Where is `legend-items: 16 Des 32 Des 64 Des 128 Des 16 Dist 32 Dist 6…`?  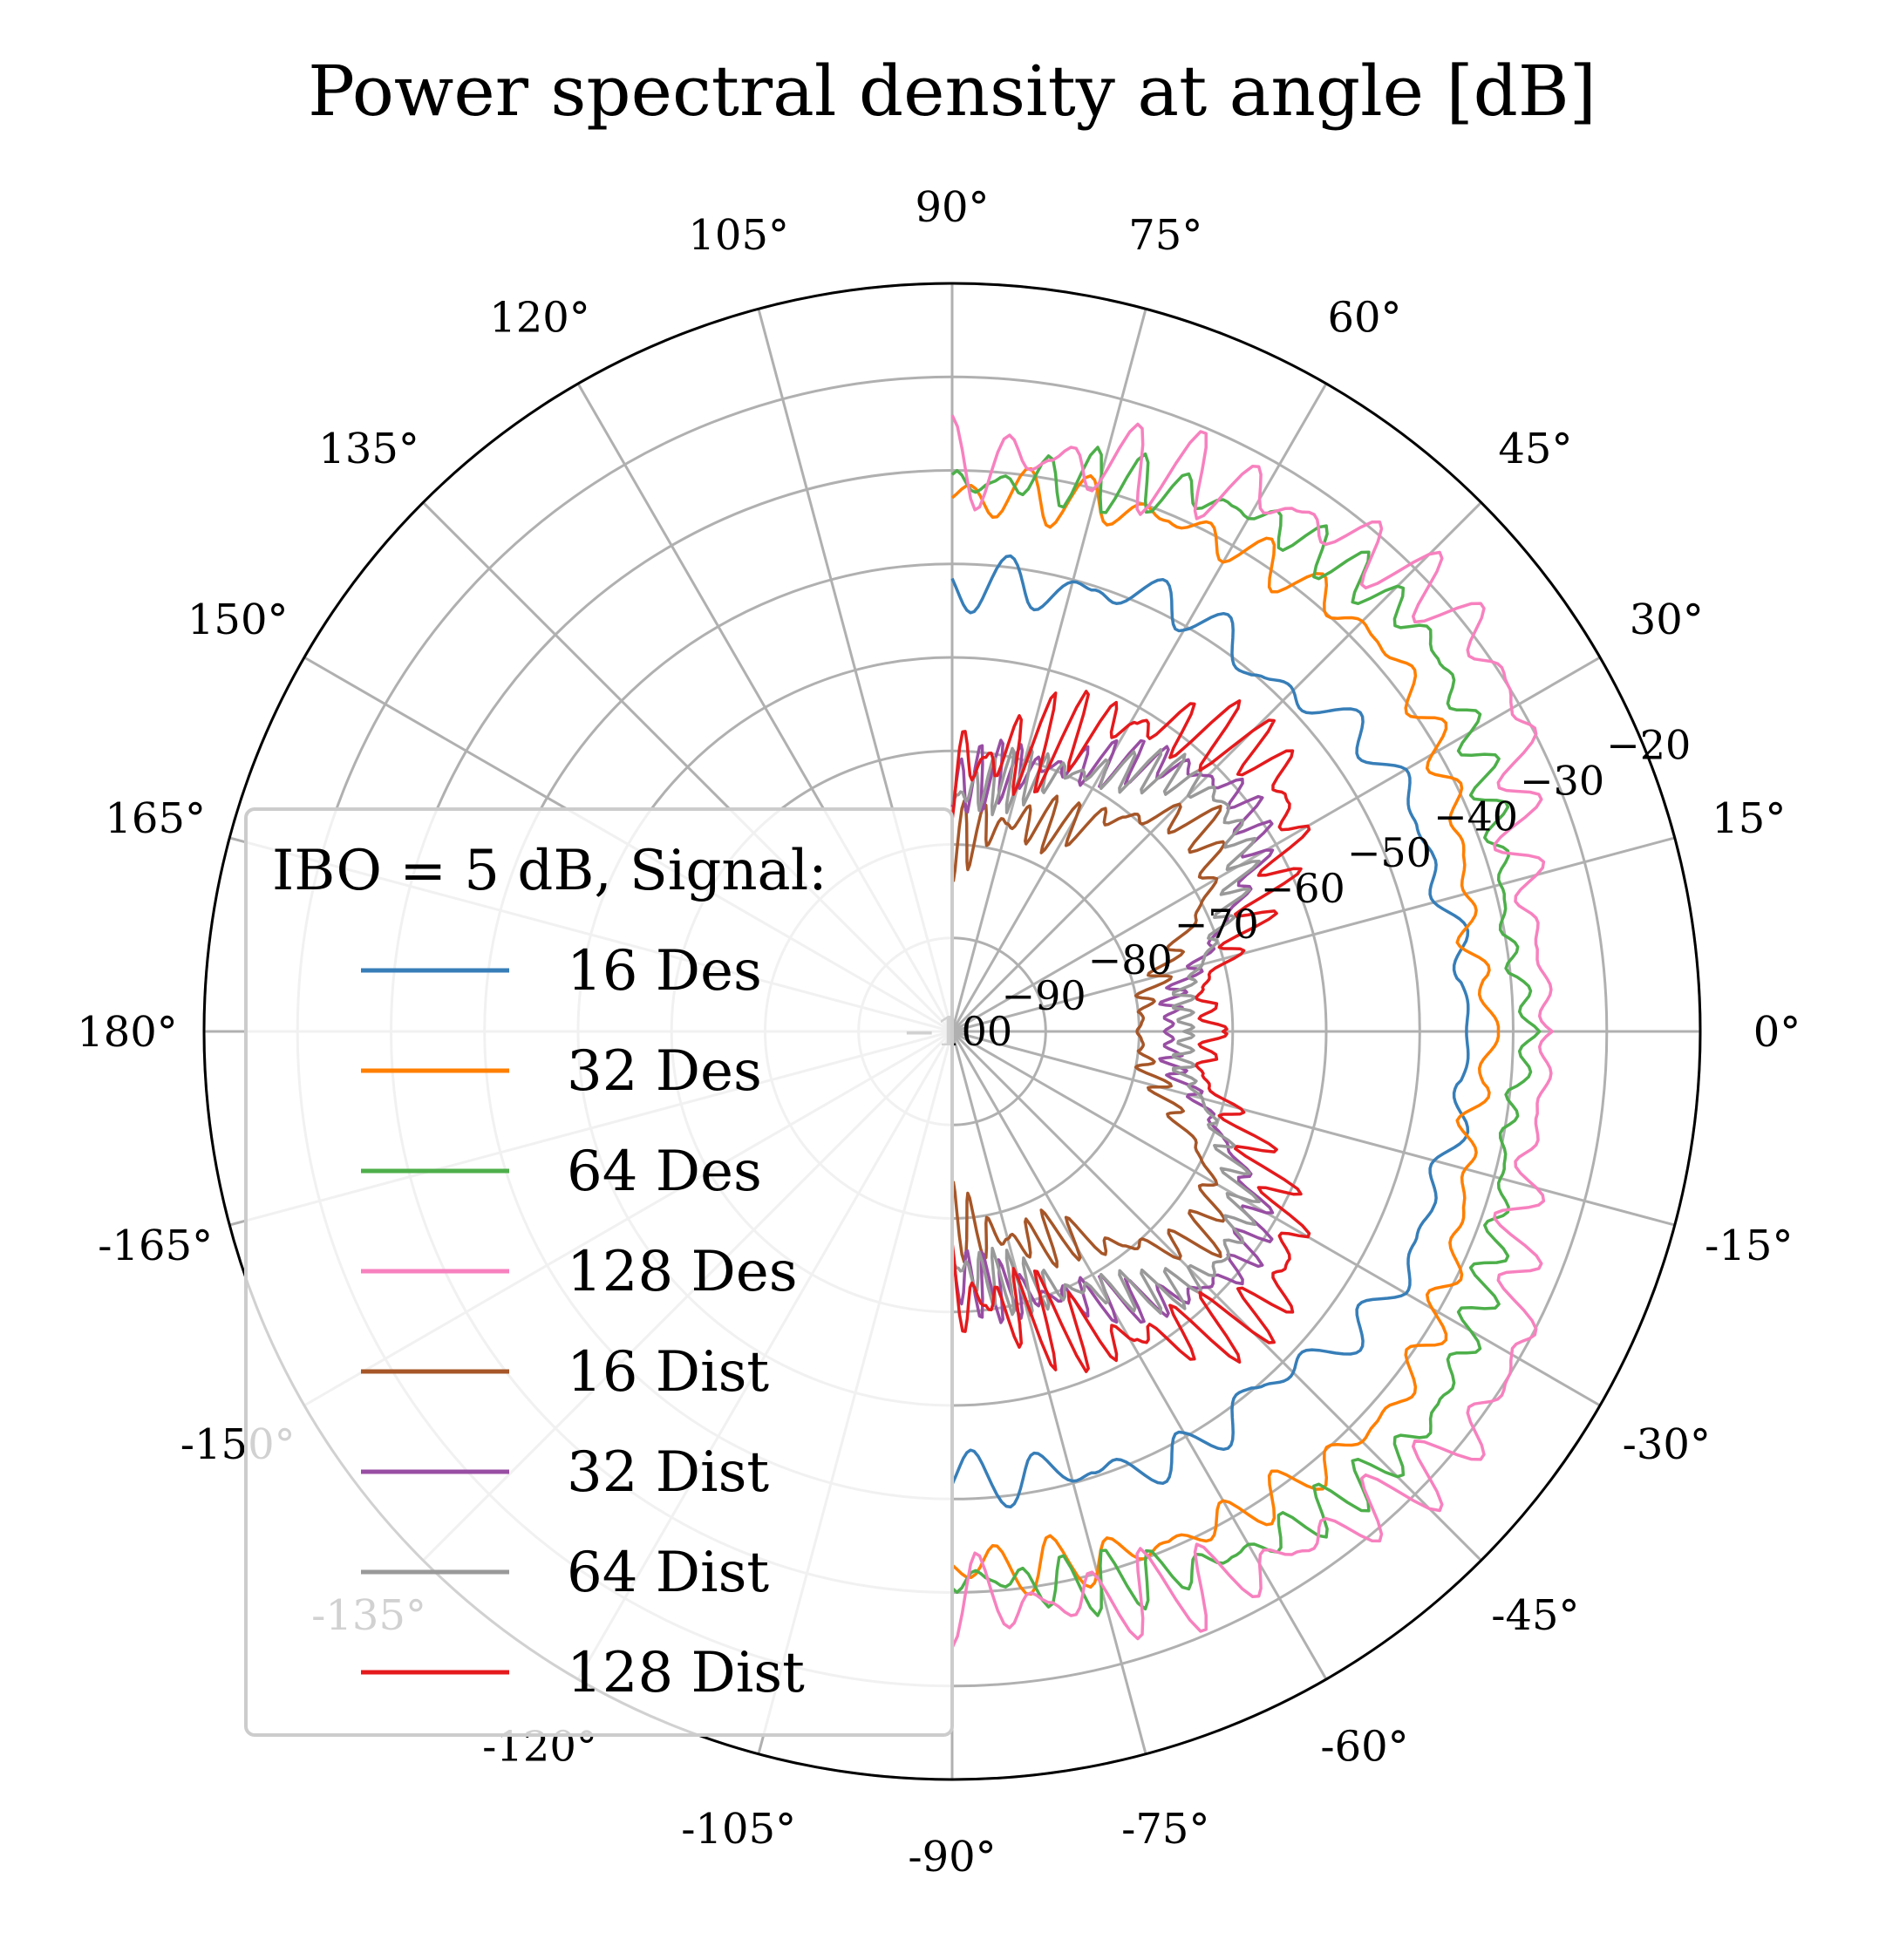 legend-items: 16 Des 32 Des 64 Des 128 Des 16 Dist 32 Dist 6… is located at coordinates (583, 1322).